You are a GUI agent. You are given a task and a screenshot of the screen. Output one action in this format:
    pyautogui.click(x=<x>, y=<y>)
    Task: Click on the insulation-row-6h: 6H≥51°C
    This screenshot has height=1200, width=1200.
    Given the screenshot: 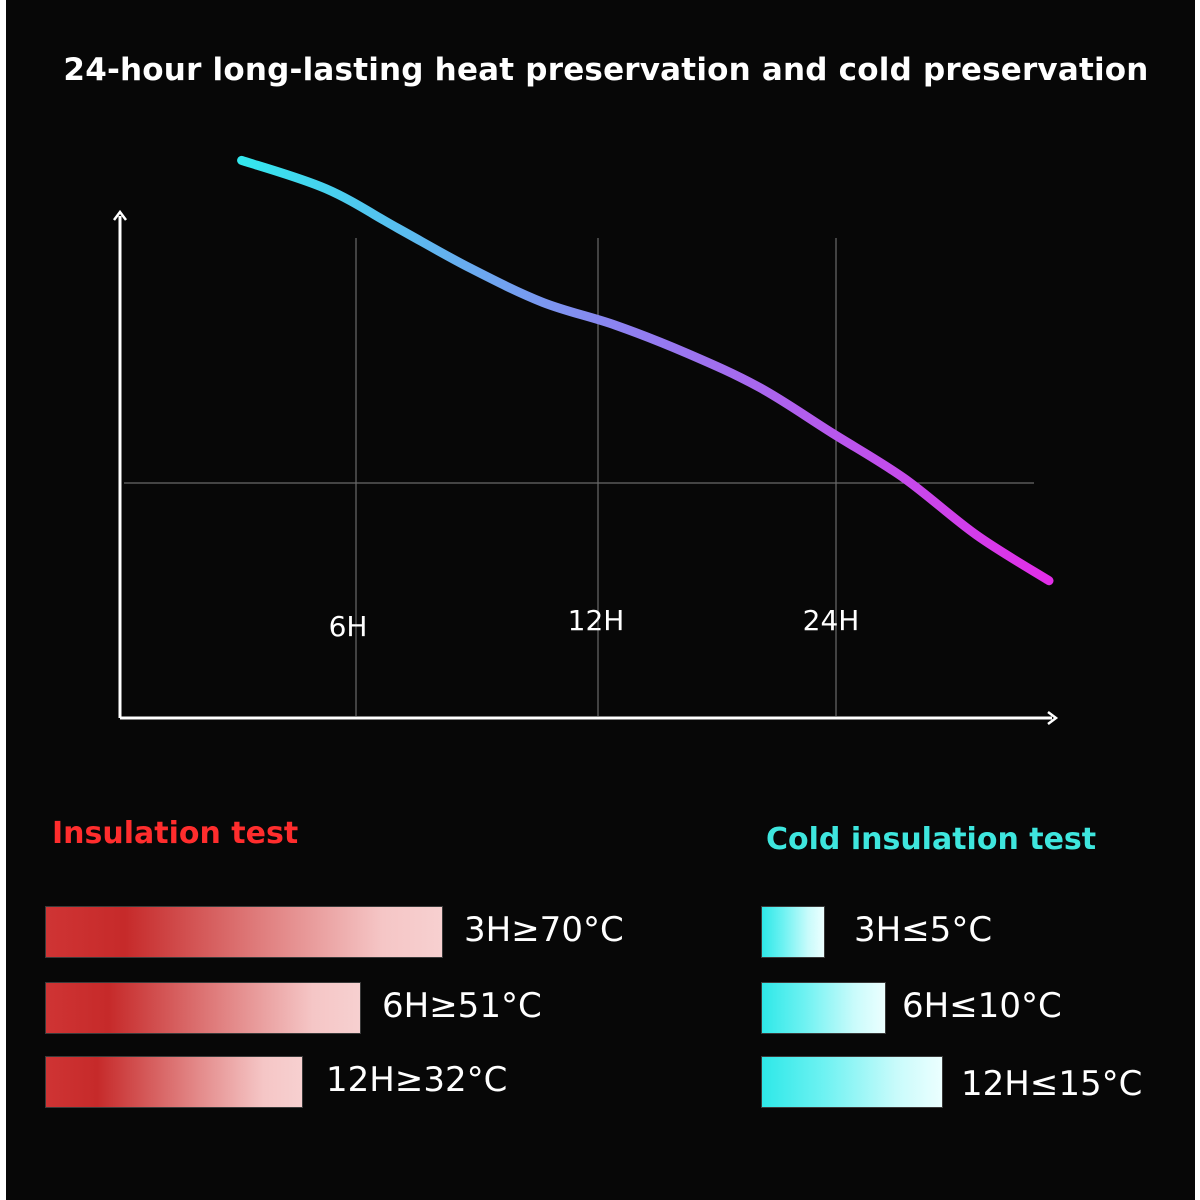 What is the action you would take?
    pyautogui.click(x=326, y=1008)
    